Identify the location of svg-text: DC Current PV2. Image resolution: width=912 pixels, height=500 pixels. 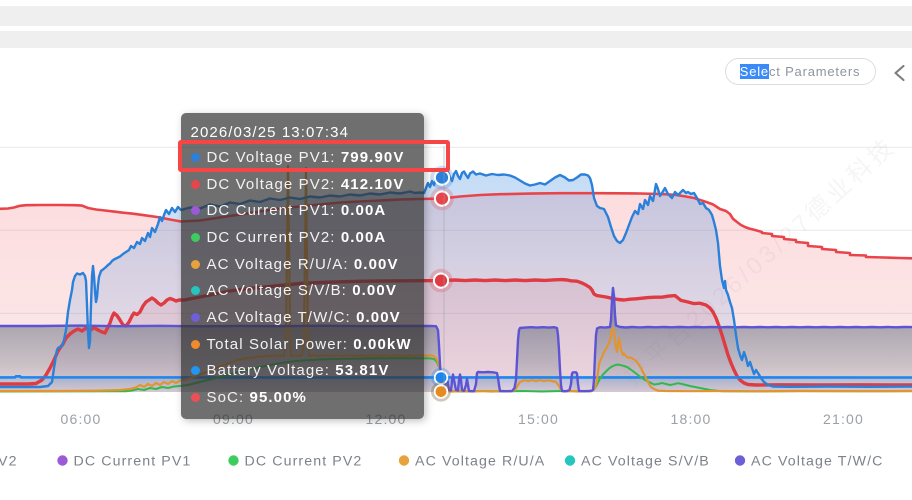
(304, 462).